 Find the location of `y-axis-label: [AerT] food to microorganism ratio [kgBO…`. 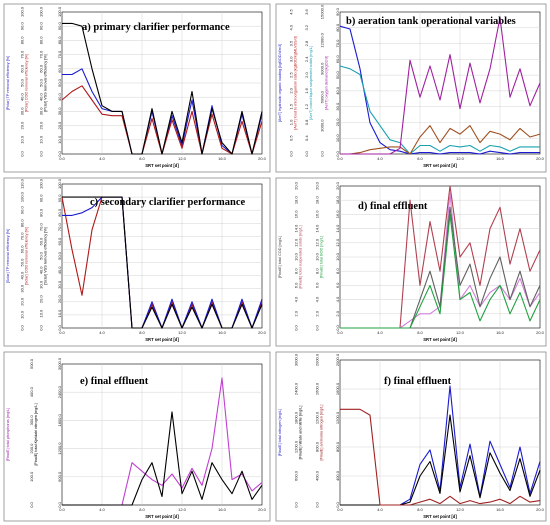

y-axis-label: [AerT] food to microorganism ratio [kgBO… is located at coordinates (296, 83).